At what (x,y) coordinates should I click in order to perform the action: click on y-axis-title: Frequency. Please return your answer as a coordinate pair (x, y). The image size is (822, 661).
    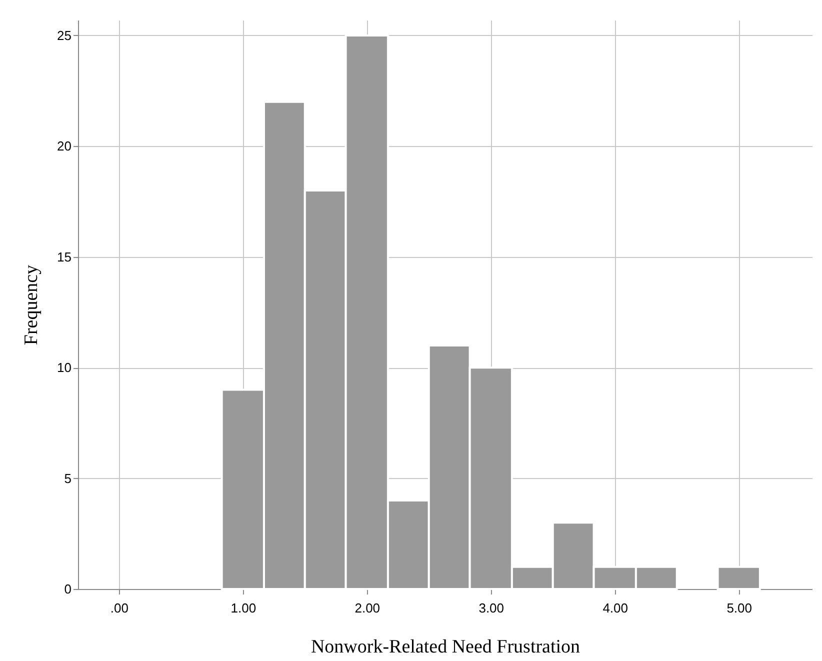
    Looking at the image, I should click on (31, 305).